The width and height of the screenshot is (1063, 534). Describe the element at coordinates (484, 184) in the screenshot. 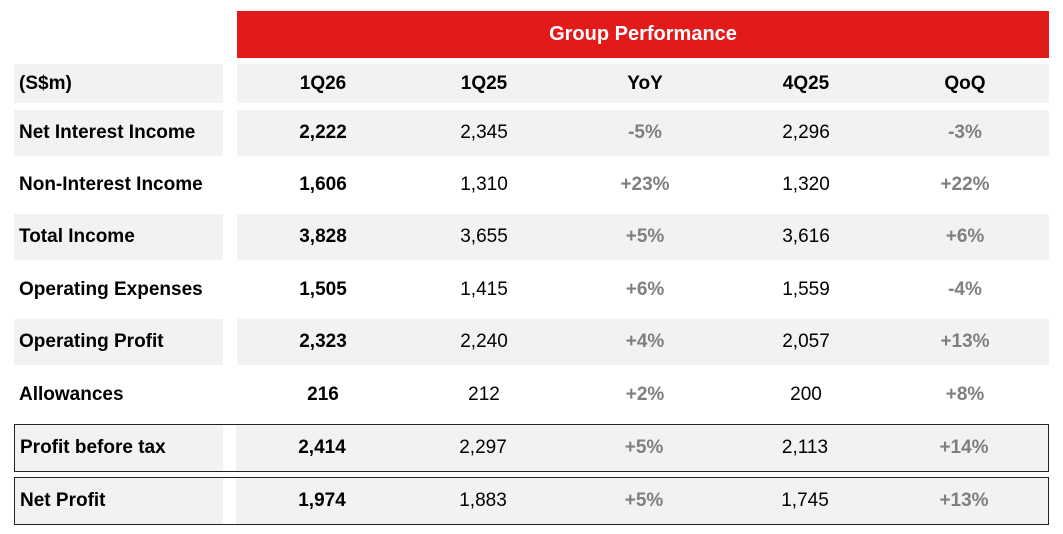

I see `cell-1q25: 1,310` at that location.